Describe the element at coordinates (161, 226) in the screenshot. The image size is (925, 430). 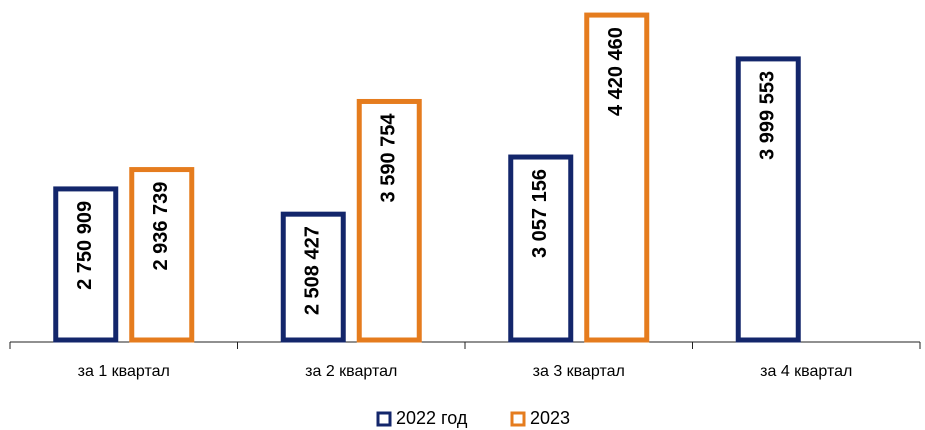
I see `value-label: 2 936 739` at that location.